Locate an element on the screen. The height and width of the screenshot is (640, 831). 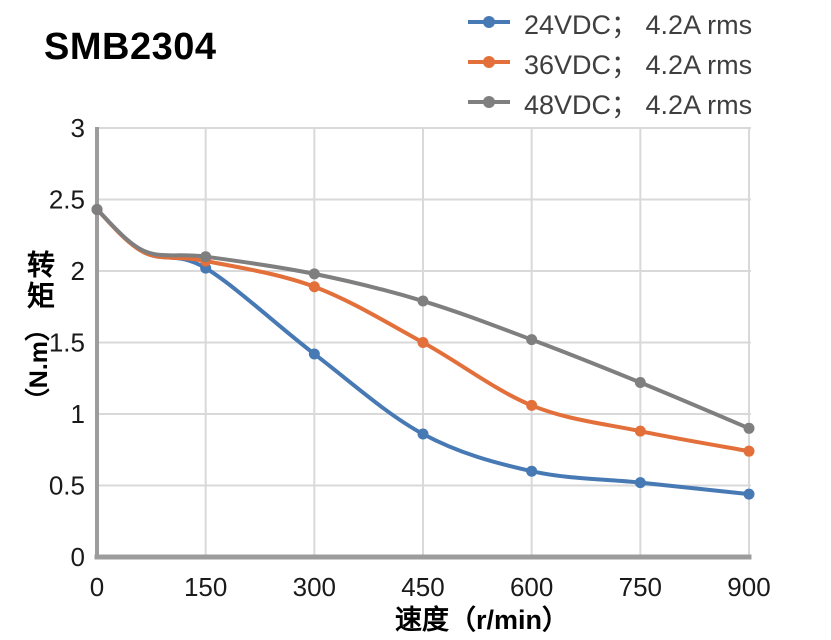
y-tick-label: 1.5 is located at coordinates (67, 343).